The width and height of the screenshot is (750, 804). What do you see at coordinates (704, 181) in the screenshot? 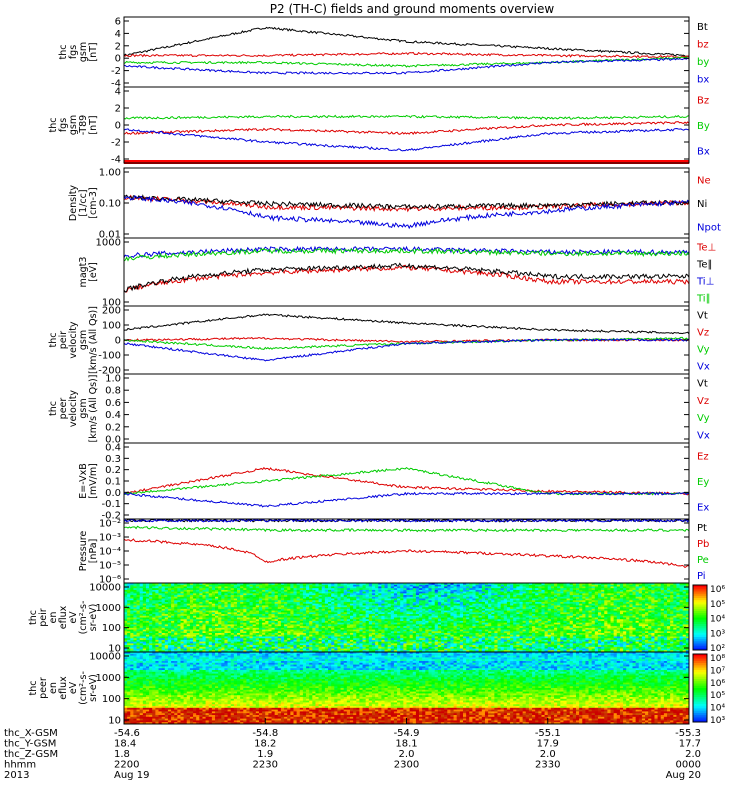
I see `legend-label-Ne: Ne` at bounding box center [704, 181].